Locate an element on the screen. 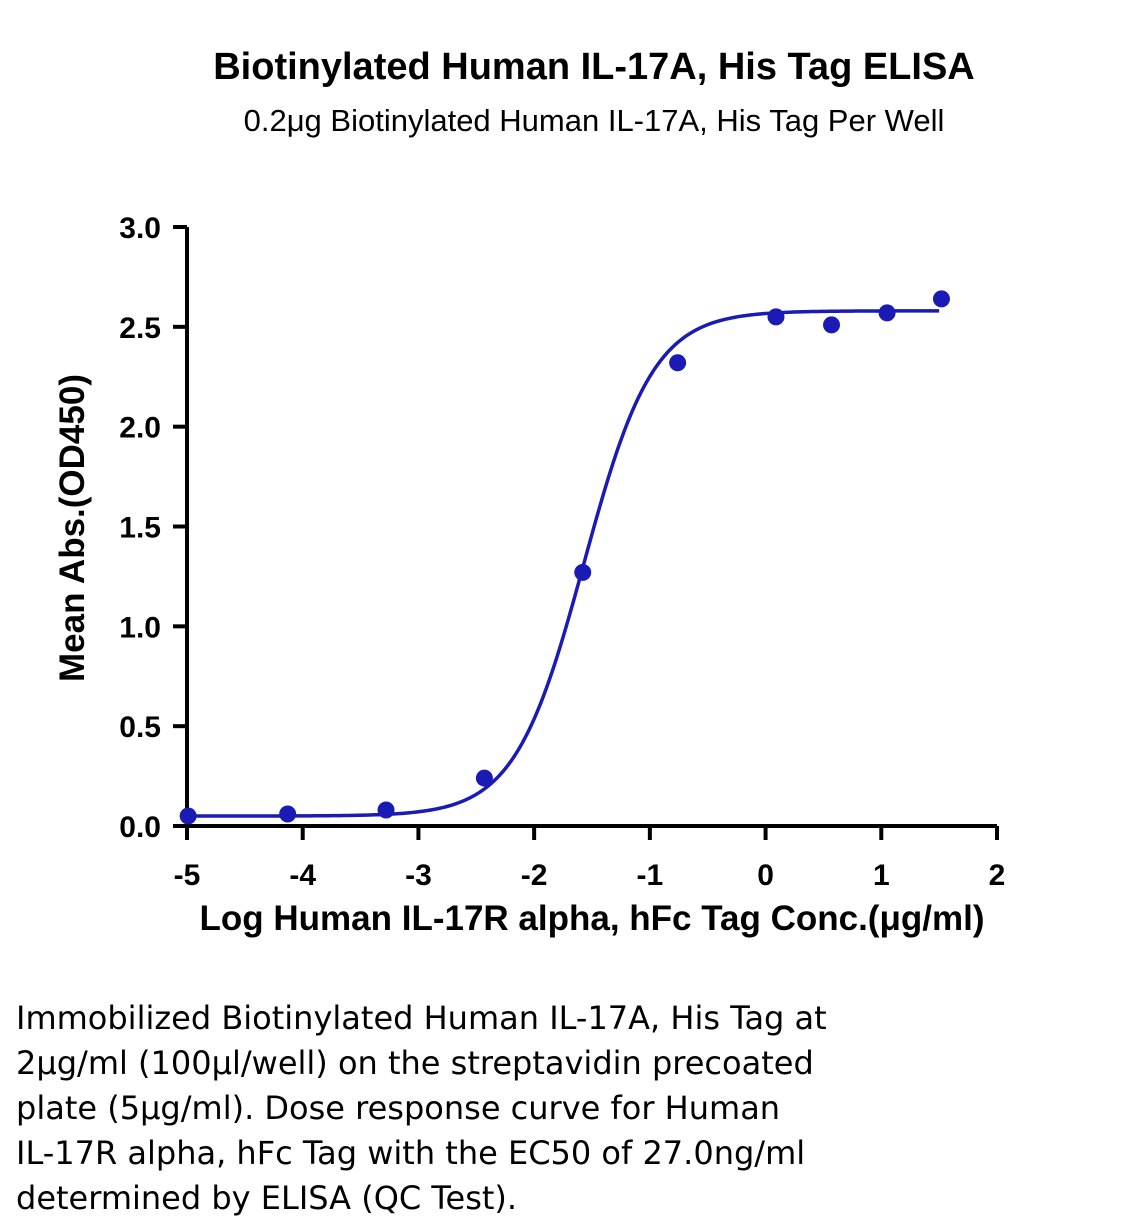  y-tick-label: 1.5 is located at coordinates (140, 528).